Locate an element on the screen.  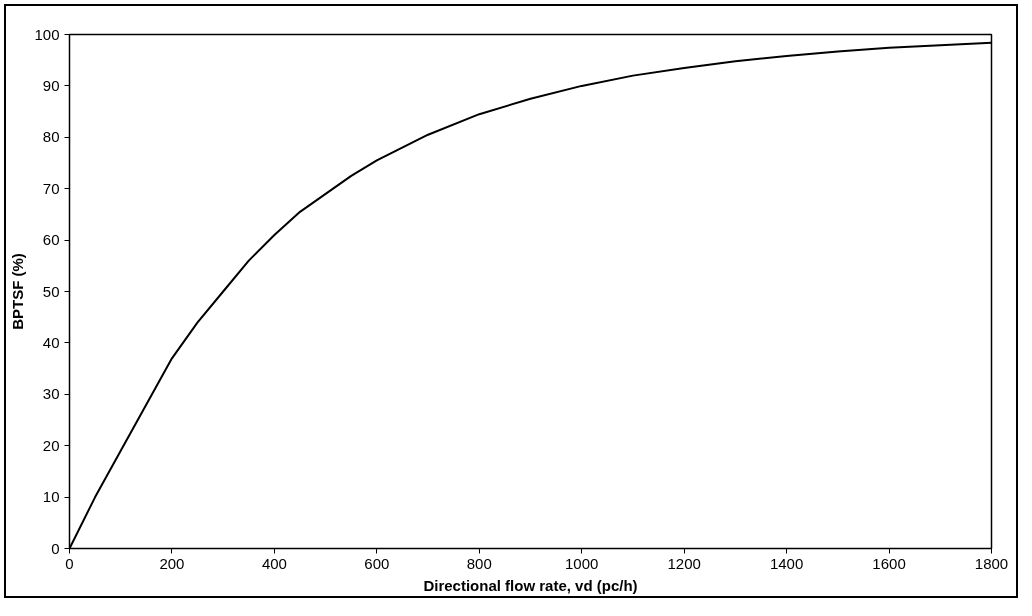
y-tick-label: 10 is located at coordinates (51, 497).